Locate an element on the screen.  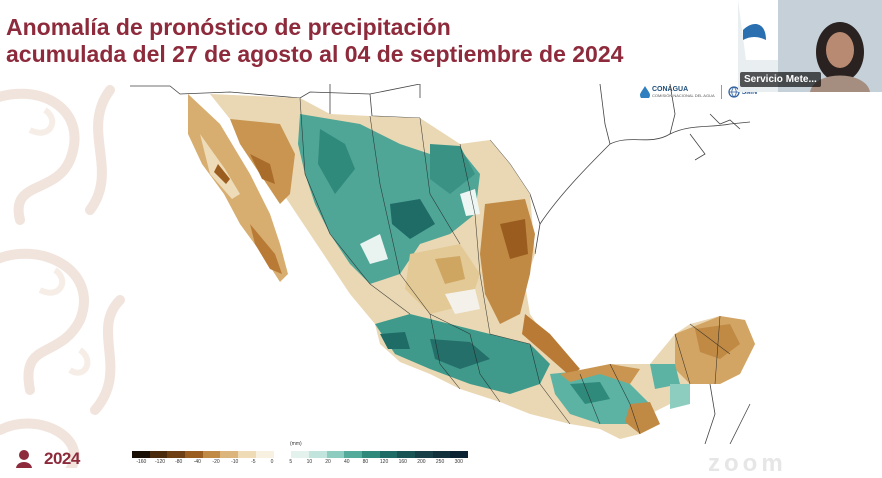
title-line-1: Anomalía de pronóstico de precipitación is located at coordinates (228, 27).